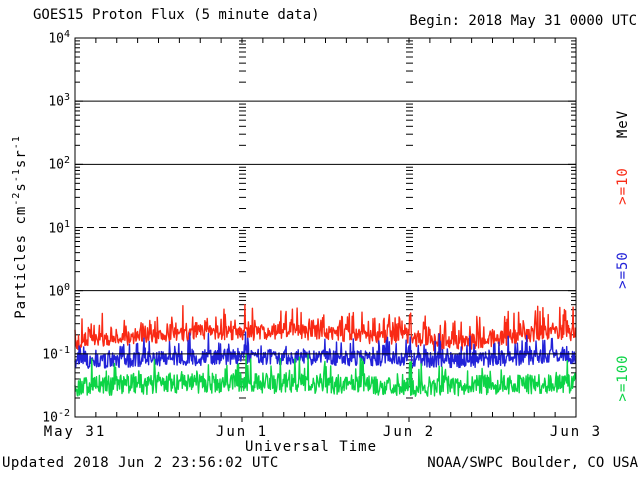 This screenshot has width=640, height=480. I want to click on right-axis-label-100: >=100, so click(623, 378).